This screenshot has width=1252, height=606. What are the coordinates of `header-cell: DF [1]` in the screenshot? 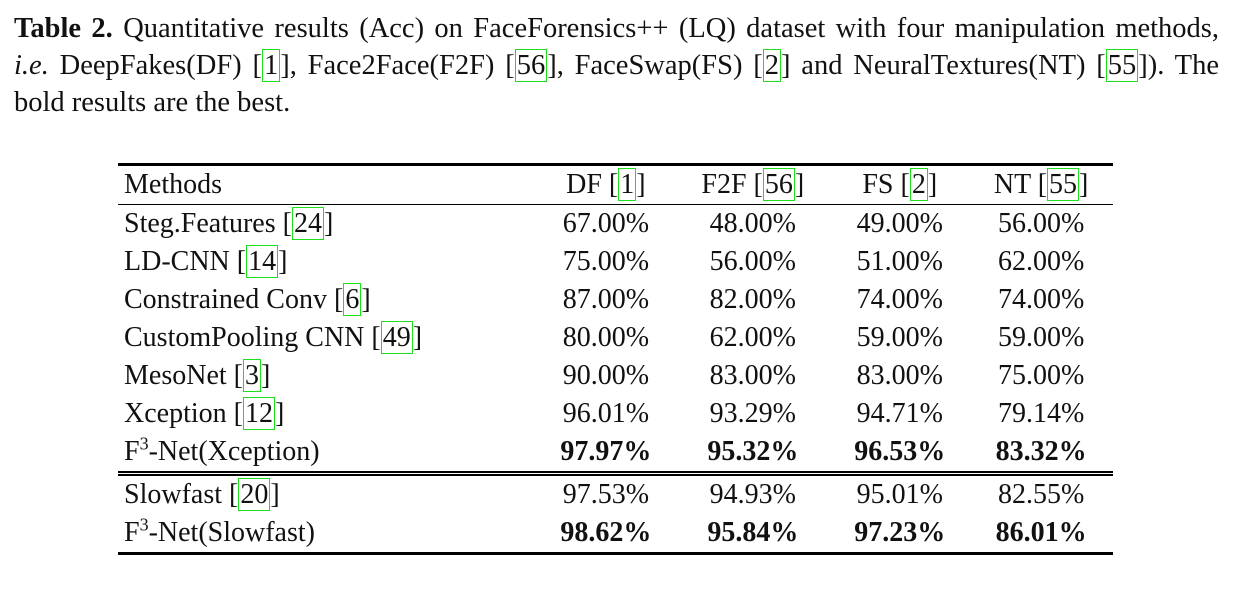 It's located at (606, 184).